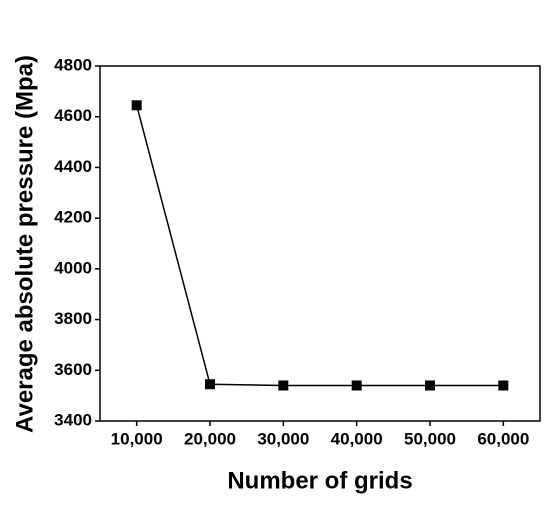 The height and width of the screenshot is (505, 550). I want to click on x-axis-title: Number of grids, so click(319, 480).